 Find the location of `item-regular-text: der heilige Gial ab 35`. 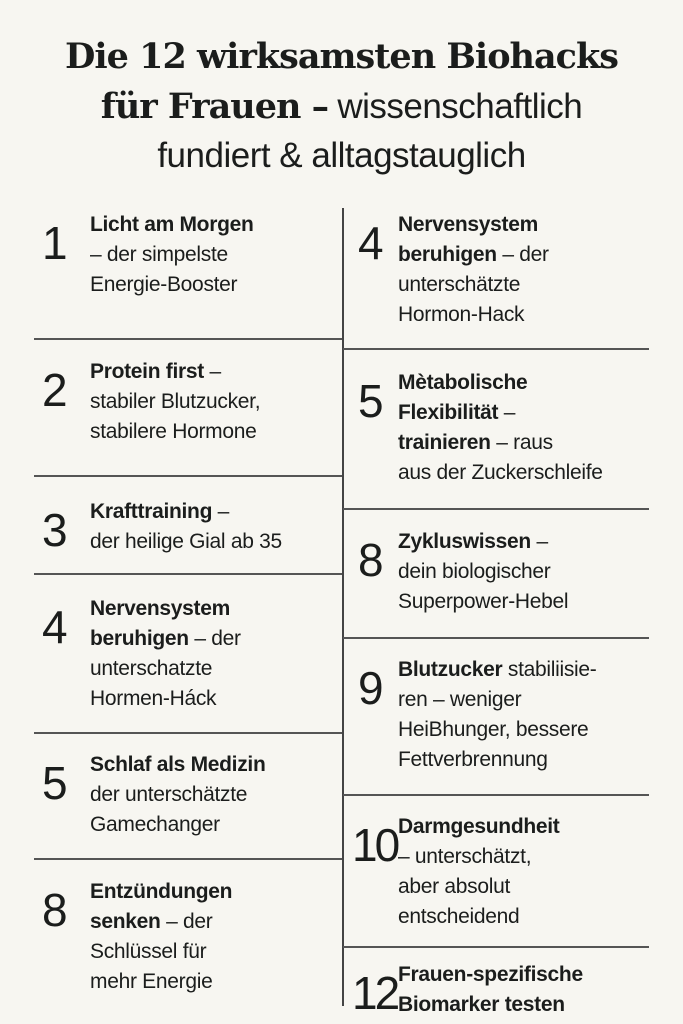

item-regular-text: der heilige Gial ab 35 is located at coordinates (186, 541).